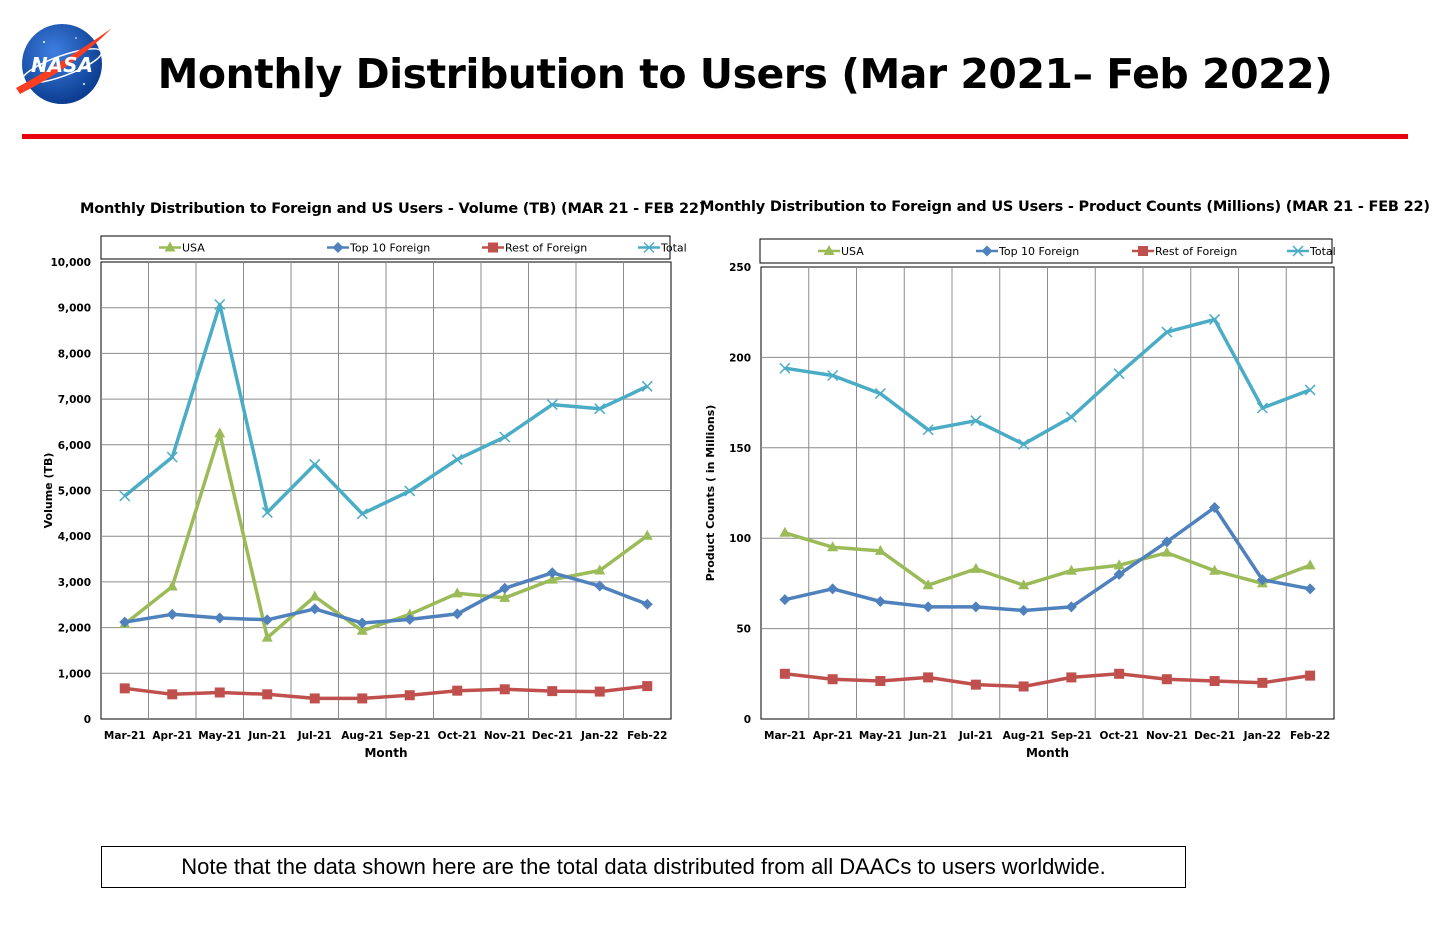 The height and width of the screenshot is (931, 1434). What do you see at coordinates (219, 736) in the screenshot?
I see `c1-xtick-label: May-21` at bounding box center [219, 736].